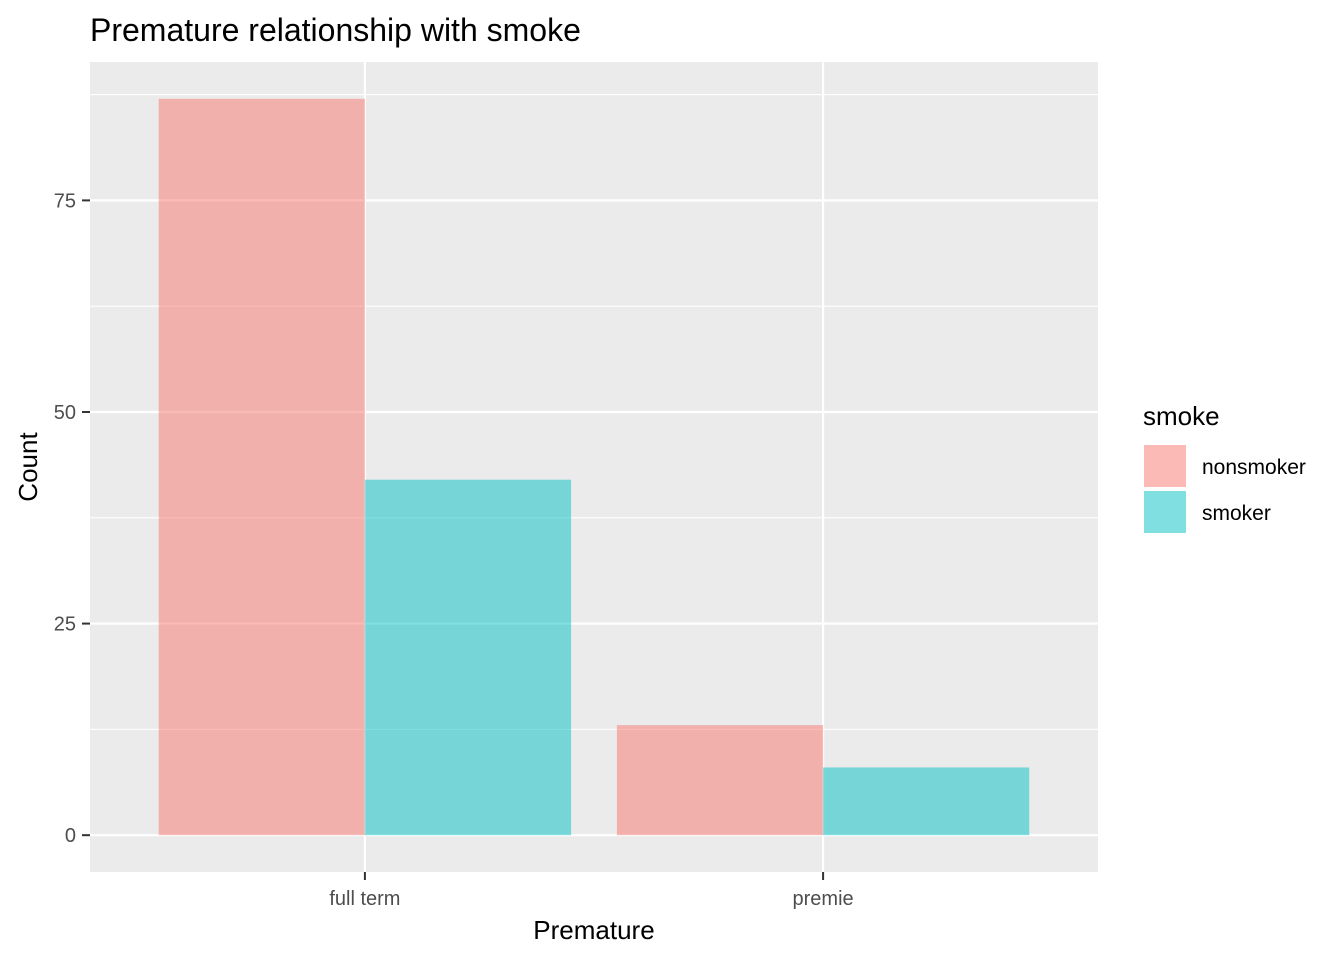  Describe the element at coordinates (1236, 513) in the screenshot. I see `legend-label-smoker: smoker` at that location.